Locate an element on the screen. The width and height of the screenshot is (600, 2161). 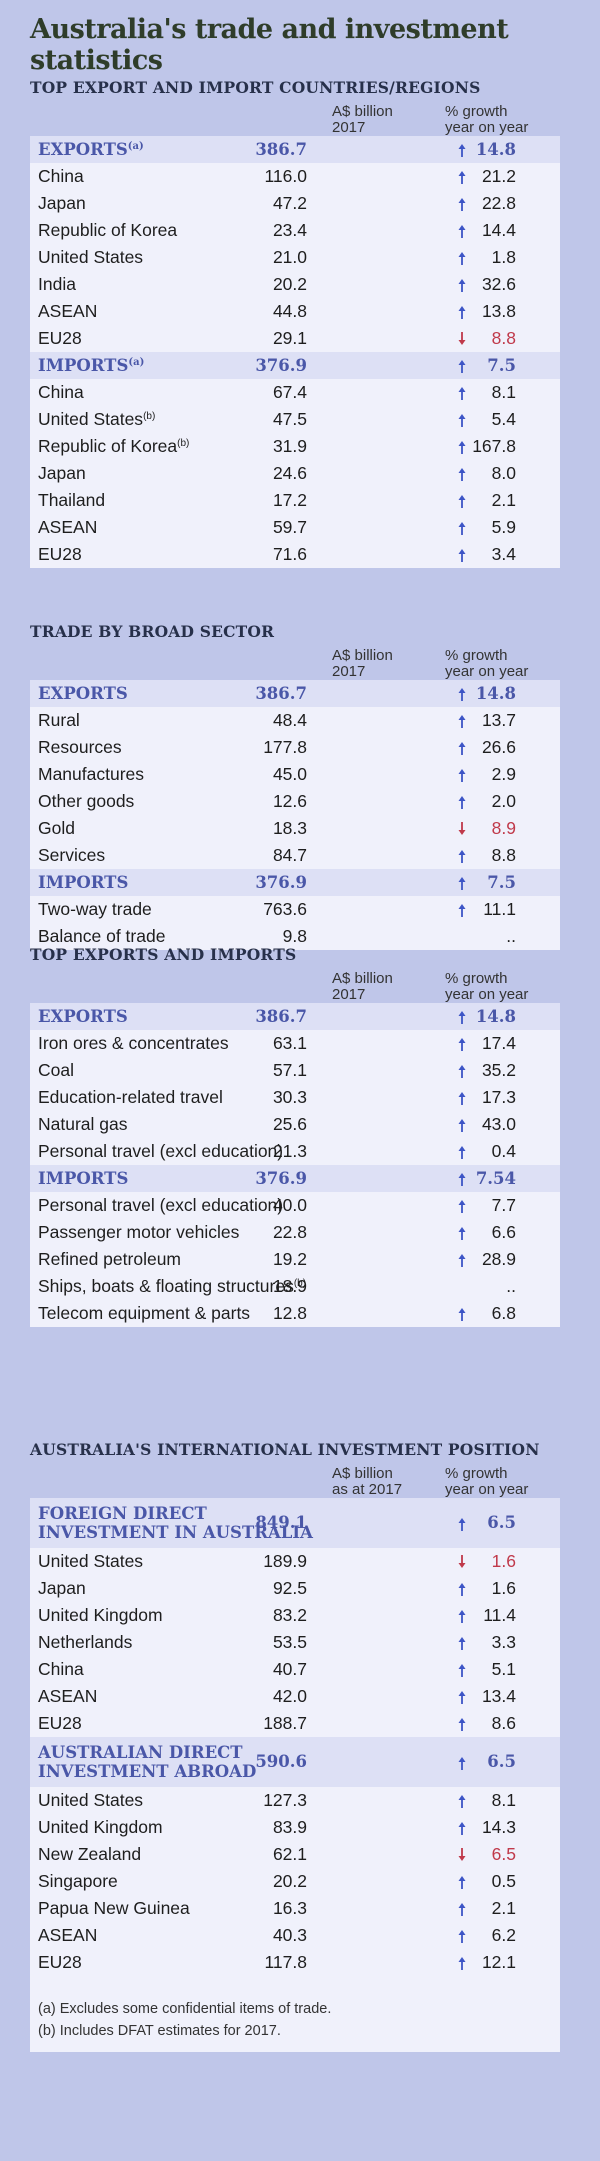
row-label: Gold is located at coordinates (56, 828).